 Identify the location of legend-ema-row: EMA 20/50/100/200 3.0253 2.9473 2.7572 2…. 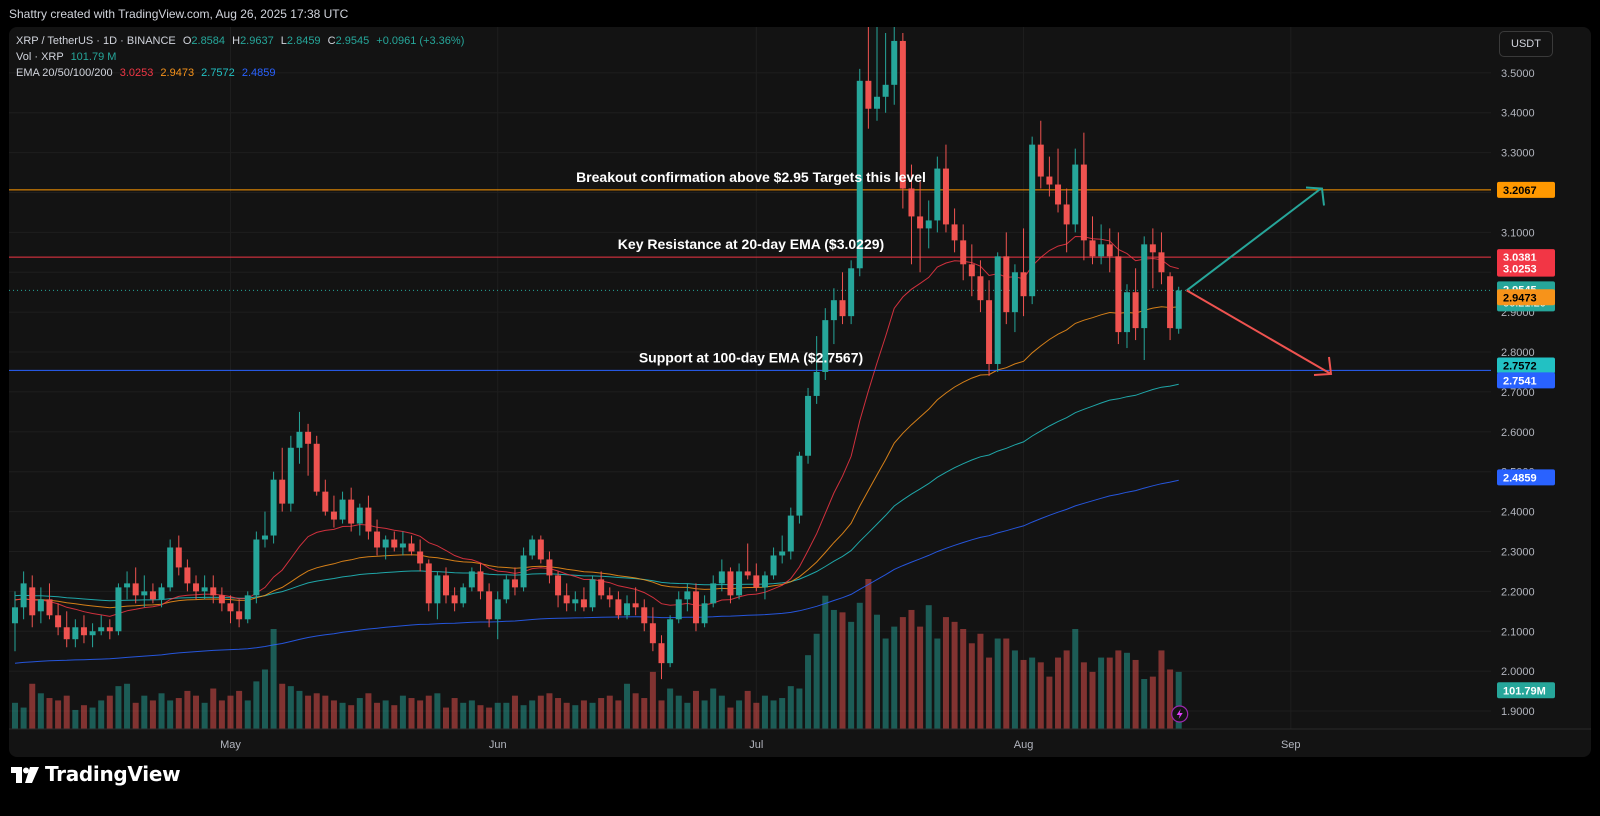
(240, 73).